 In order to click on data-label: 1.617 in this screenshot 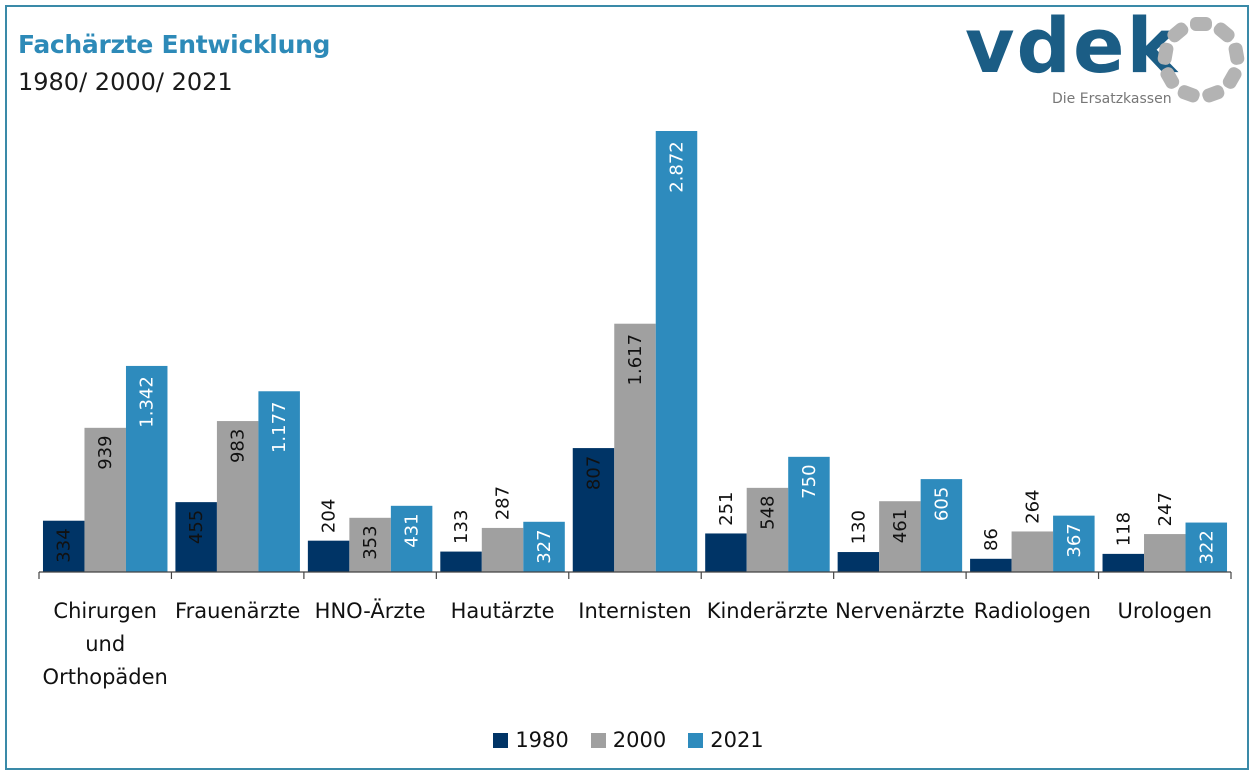, I will do `click(635, 360)`.